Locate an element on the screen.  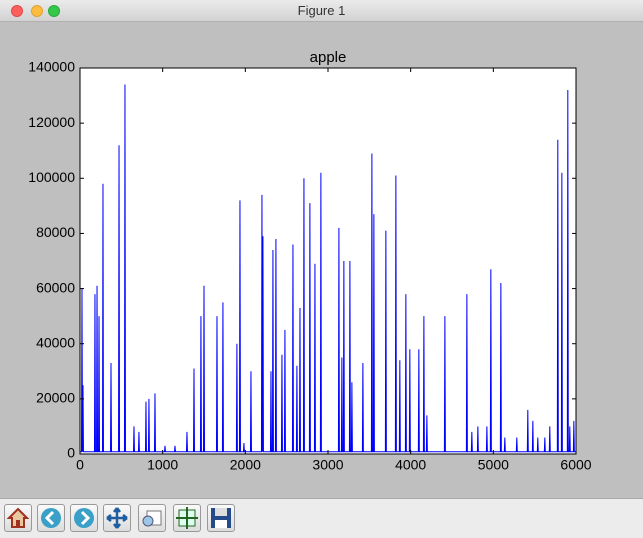
zoom-button is located at coordinates (54, 11).